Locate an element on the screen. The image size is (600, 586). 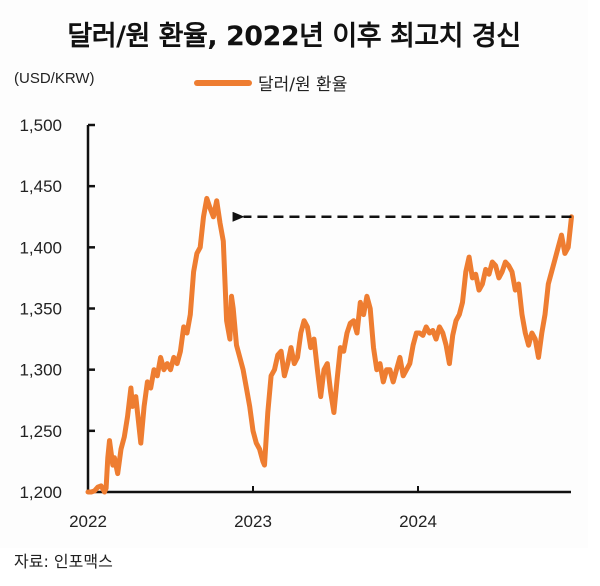
legend: 달러/원 환율 is located at coordinates (270, 82).